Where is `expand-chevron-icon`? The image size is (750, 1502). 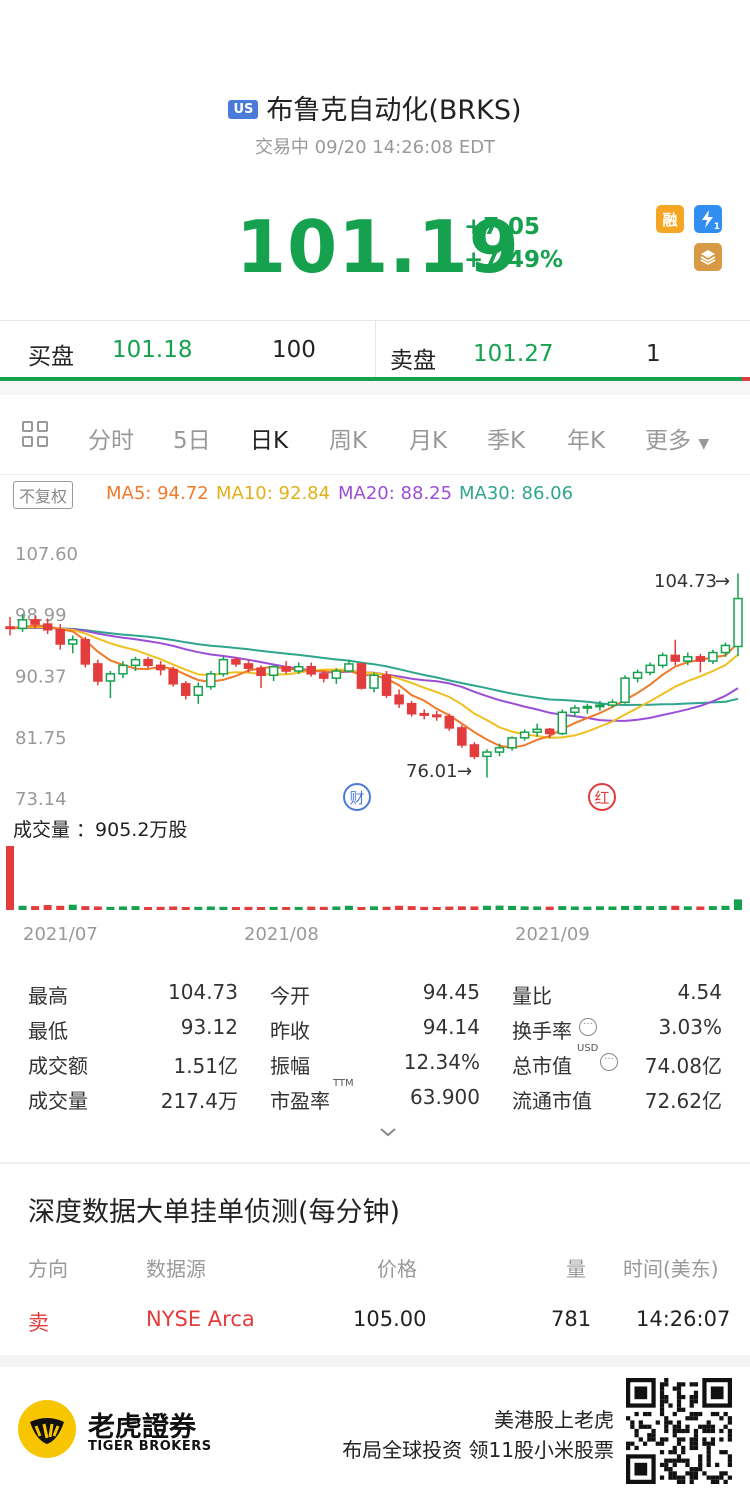
expand-chevron-icon is located at coordinates (388, 1132).